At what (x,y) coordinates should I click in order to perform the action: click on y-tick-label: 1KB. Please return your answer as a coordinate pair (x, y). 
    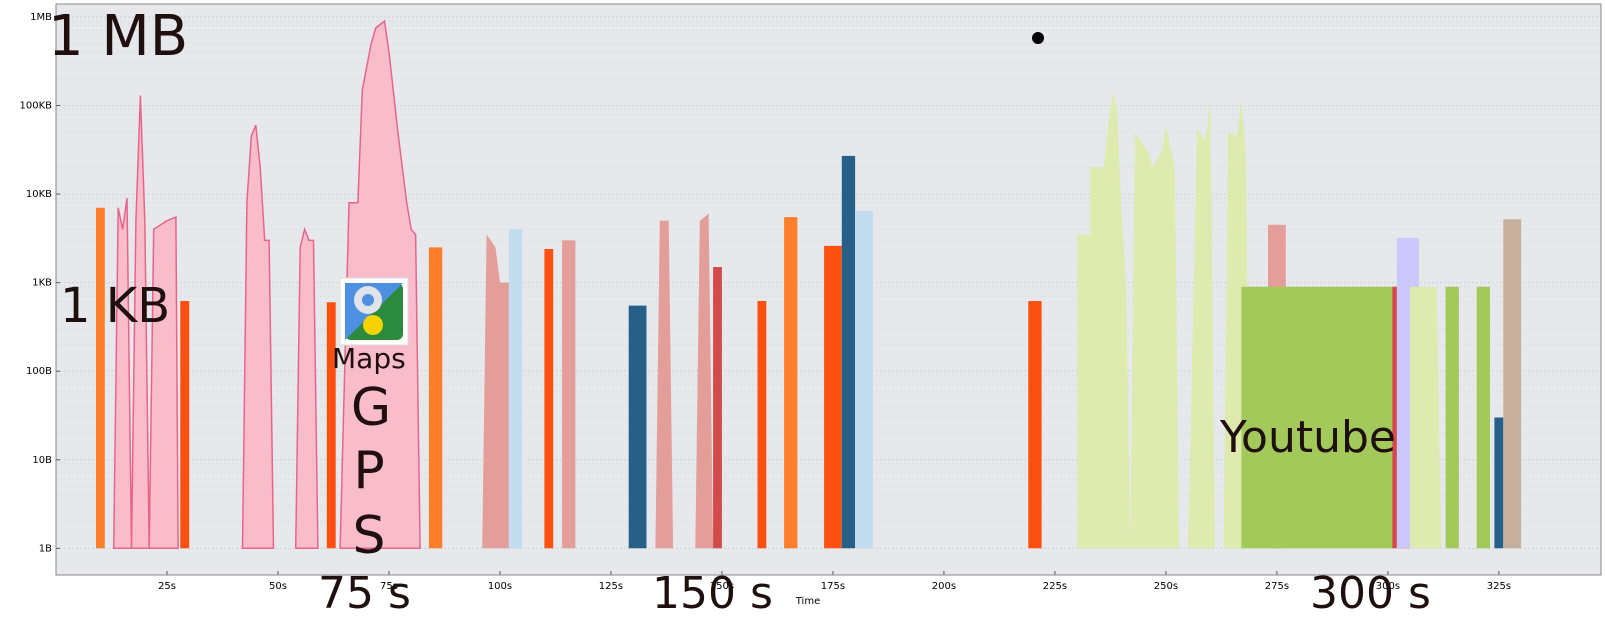
    Looking at the image, I should click on (42, 283).